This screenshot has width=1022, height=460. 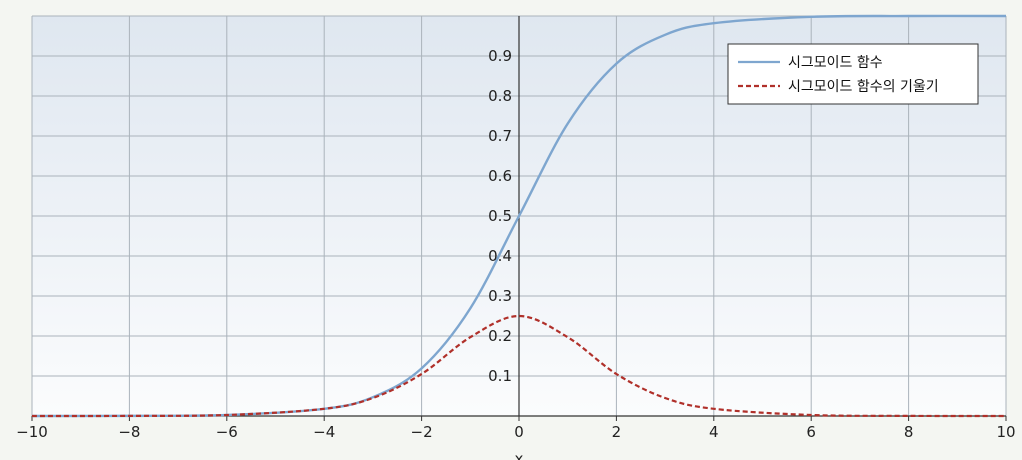 I want to click on y-tick-label: 0.3, so click(x=500, y=296).